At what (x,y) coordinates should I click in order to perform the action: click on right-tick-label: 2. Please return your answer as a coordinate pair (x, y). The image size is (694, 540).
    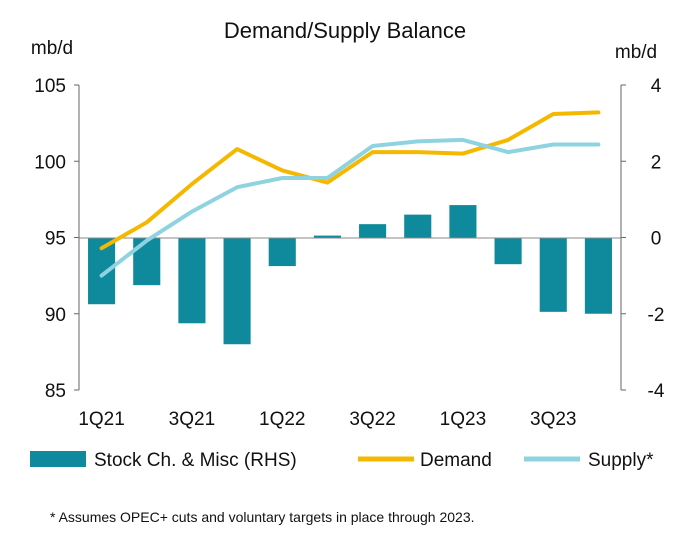
    Looking at the image, I should click on (656, 162).